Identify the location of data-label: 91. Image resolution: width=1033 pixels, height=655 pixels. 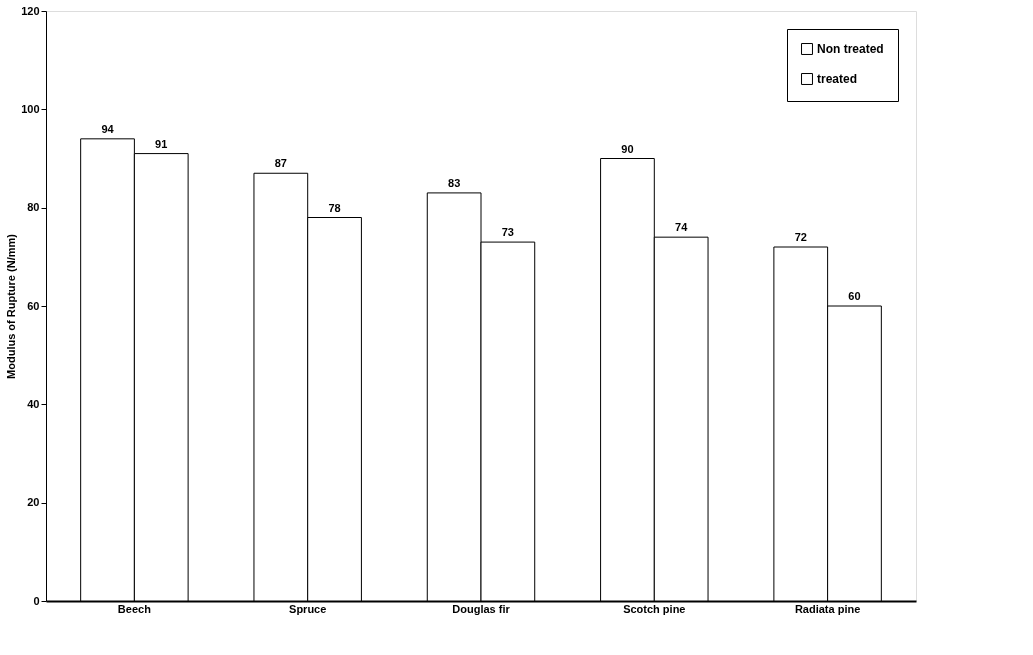
(161, 143).